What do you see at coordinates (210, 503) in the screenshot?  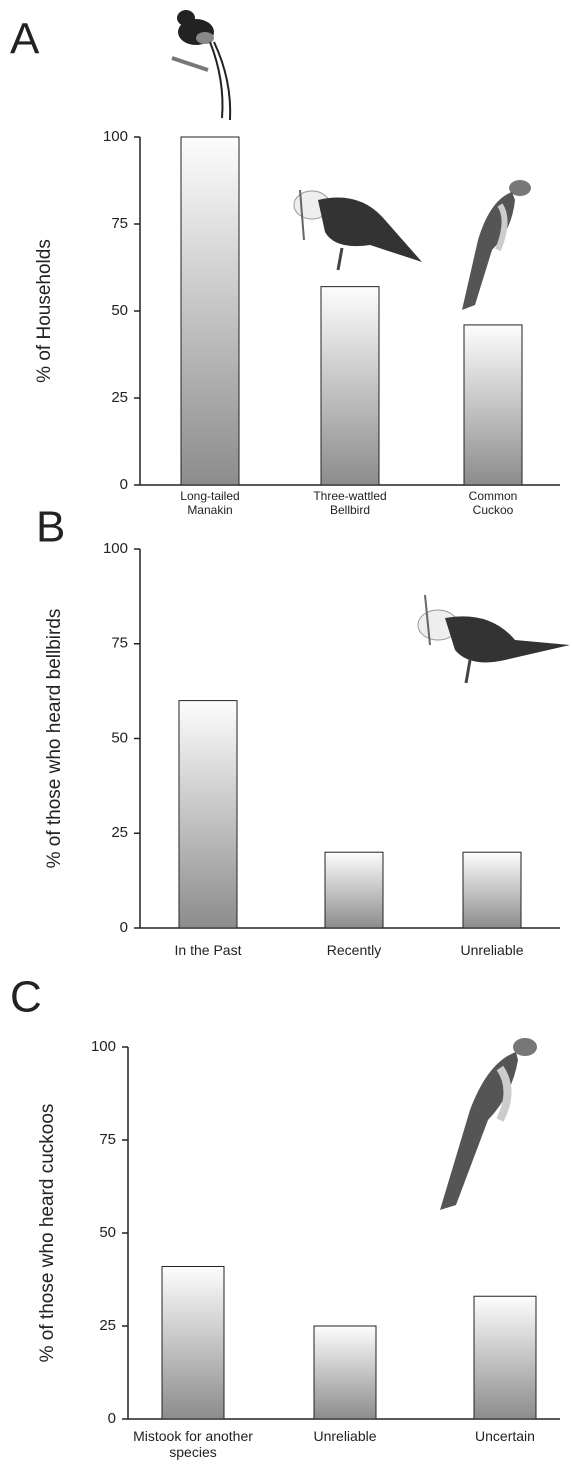 I see `x-tick-label: Long-tailed Manakin` at bounding box center [210, 503].